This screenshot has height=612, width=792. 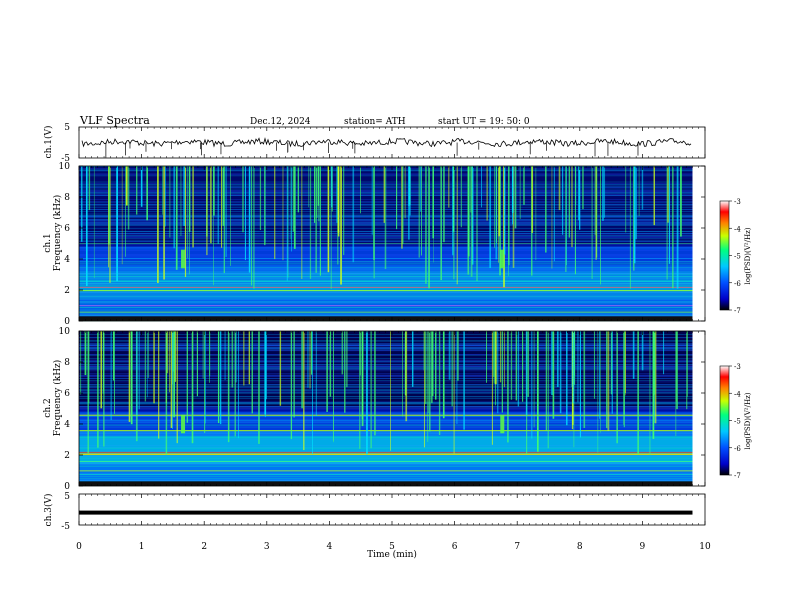 What do you see at coordinates (67, 291) in the screenshot?
I see `y-tick-label-2: 2` at bounding box center [67, 291].